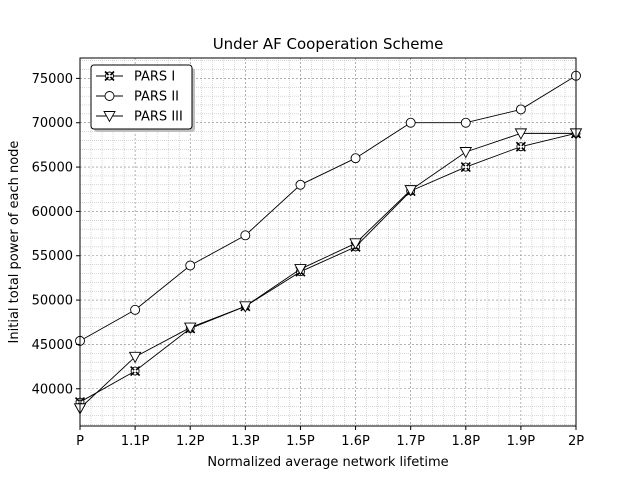 Image resolution: width=640 pixels, height=478 pixels. Describe the element at coordinates (410, 441) in the screenshot. I see `x-tick-label: 1.7P` at that location.